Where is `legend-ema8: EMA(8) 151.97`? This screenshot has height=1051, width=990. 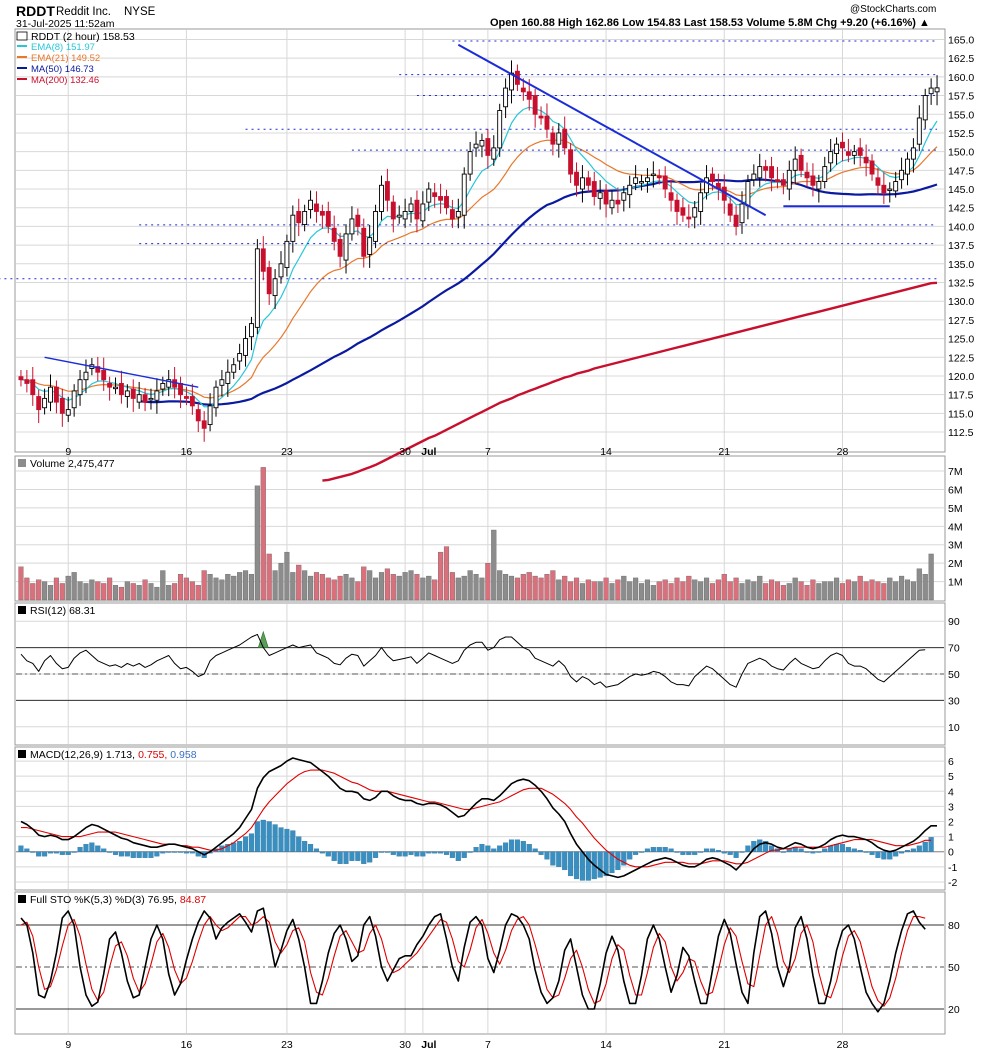
legend-ema8: EMA(8) 151.97 is located at coordinates (63, 47).